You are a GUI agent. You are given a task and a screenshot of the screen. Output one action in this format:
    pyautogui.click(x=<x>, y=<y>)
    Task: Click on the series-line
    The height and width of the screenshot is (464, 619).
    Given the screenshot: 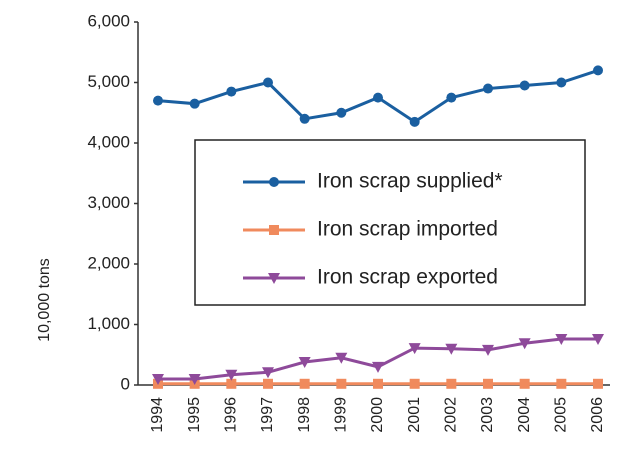 What is the action you would take?
    pyautogui.click(x=378, y=359)
    